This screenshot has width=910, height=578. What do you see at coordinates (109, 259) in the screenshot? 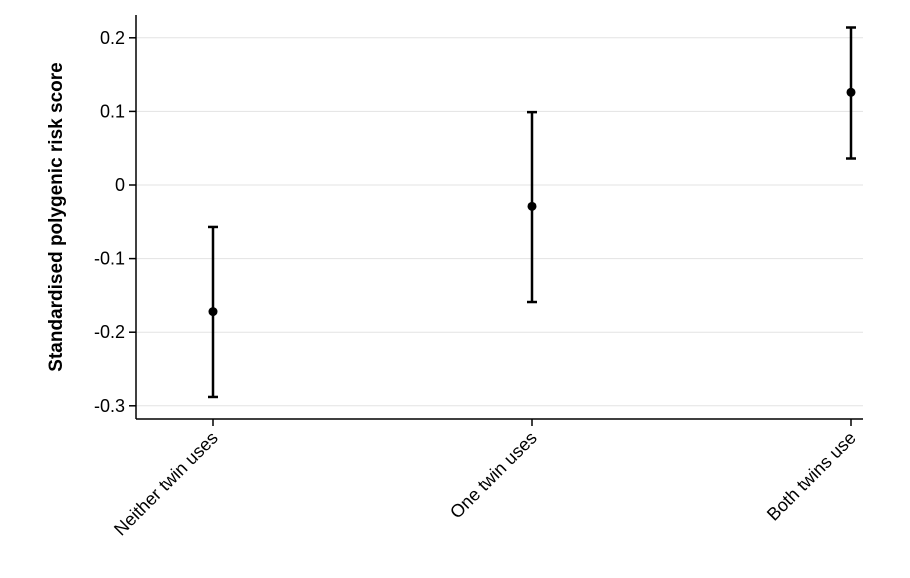
I see `y-tick-label: -0.1` at bounding box center [109, 259].